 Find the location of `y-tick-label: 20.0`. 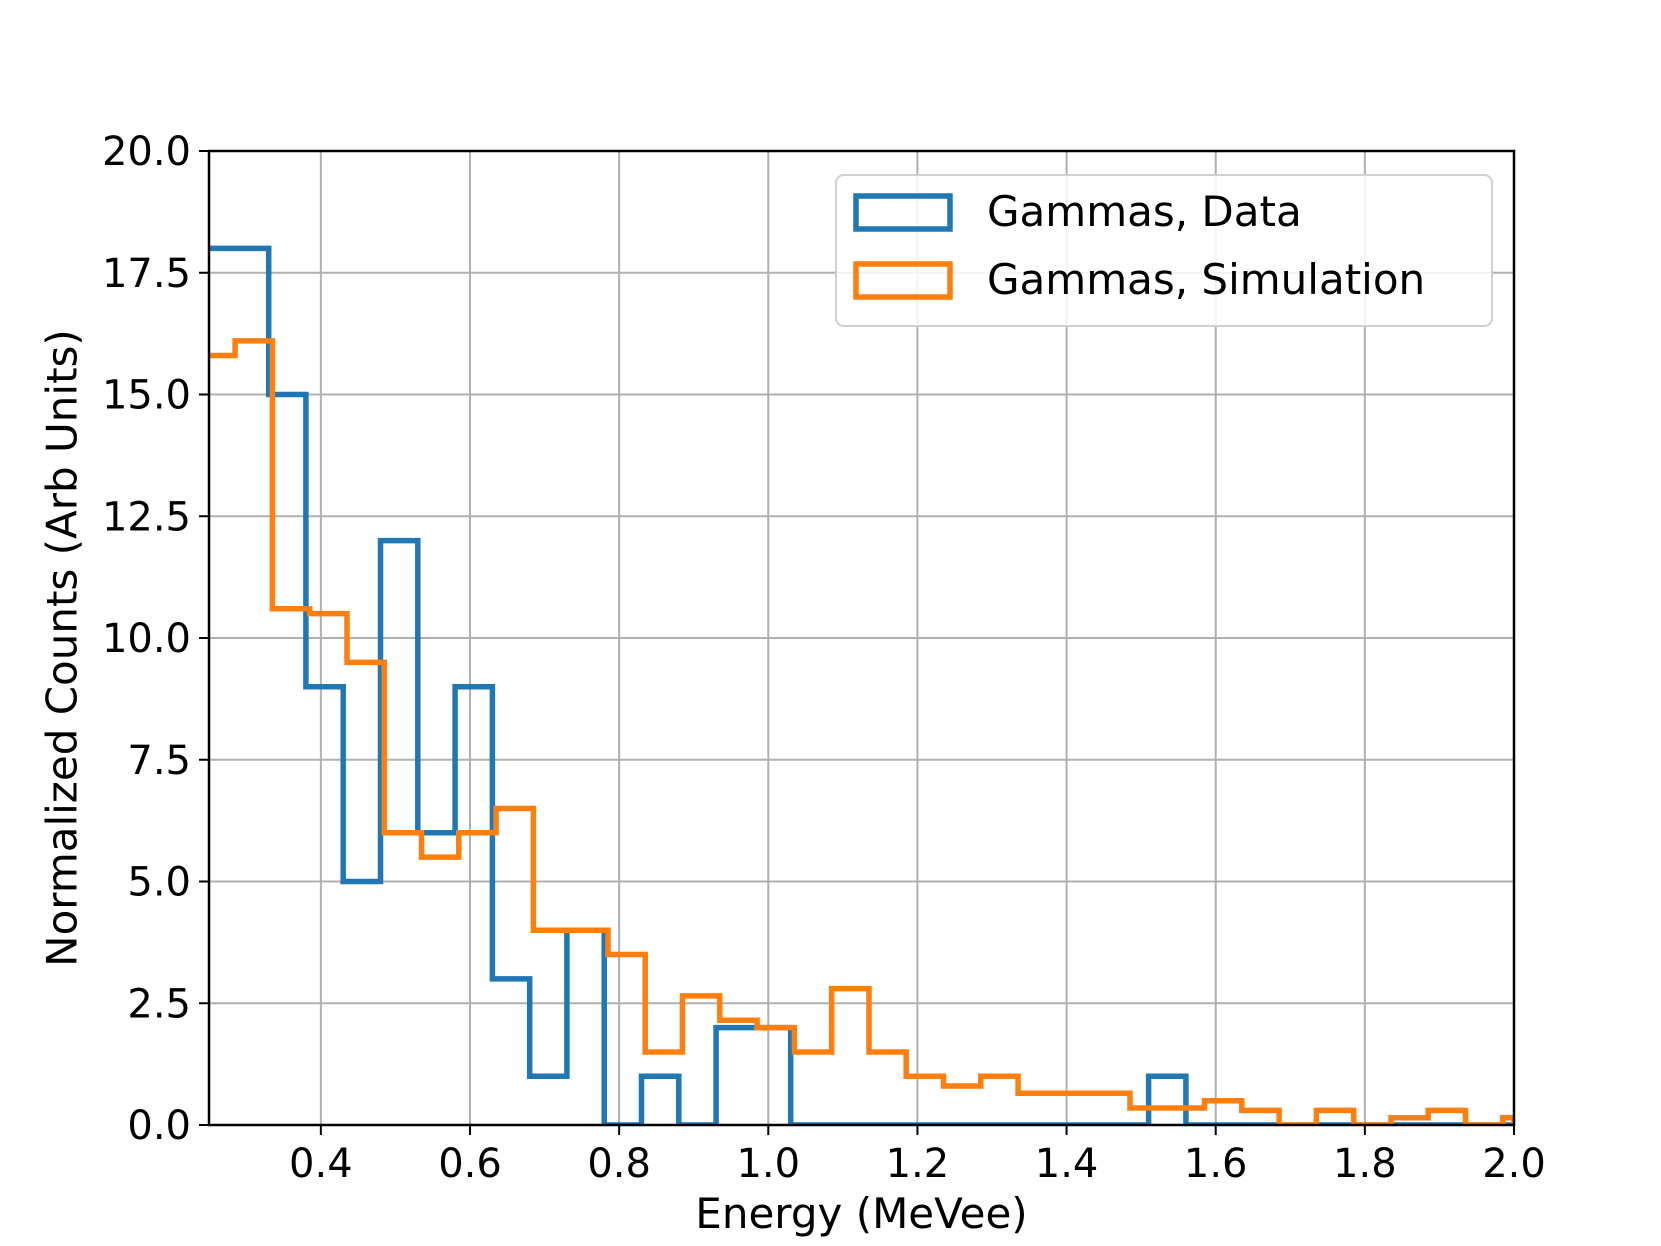

y-tick-label: 20.0 is located at coordinates (146, 152).